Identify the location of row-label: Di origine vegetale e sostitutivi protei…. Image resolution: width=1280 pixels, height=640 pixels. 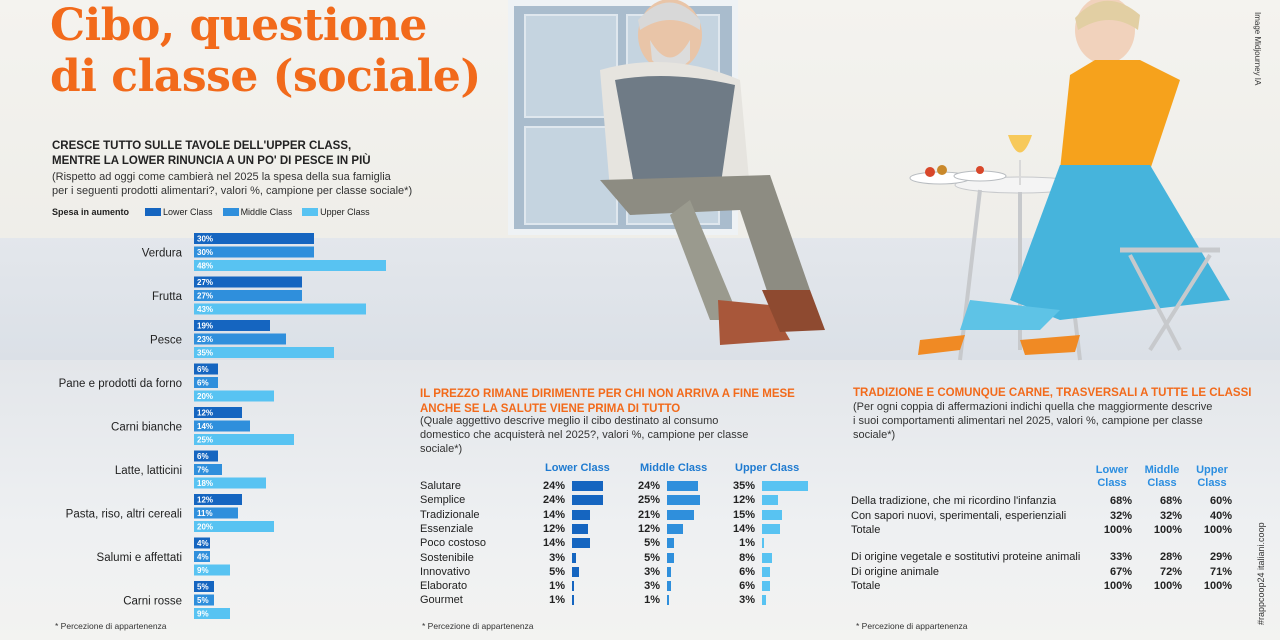
(966, 557).